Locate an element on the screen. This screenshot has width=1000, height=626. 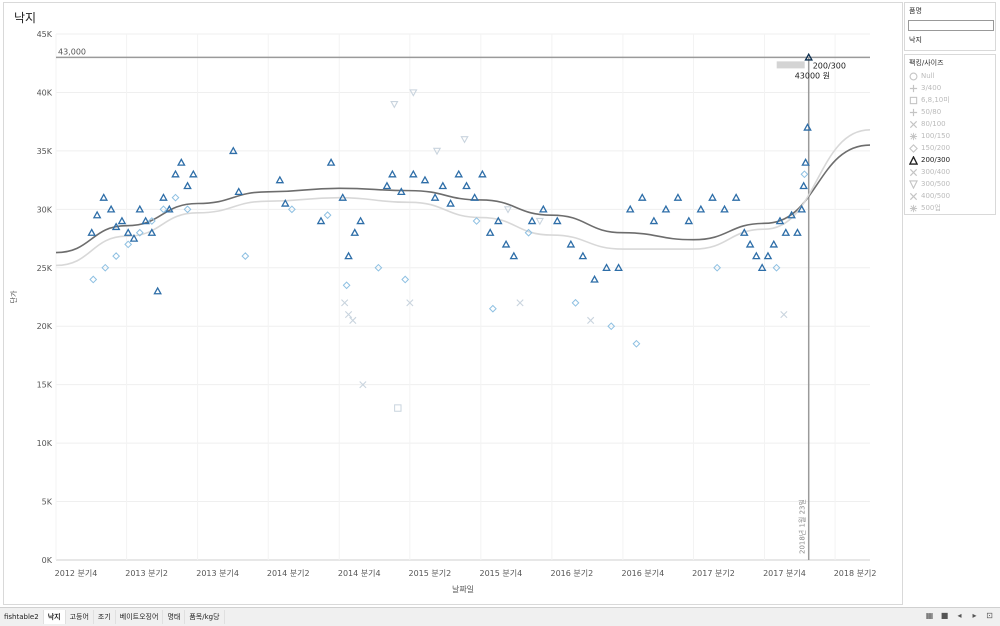
x-tick-label: 2015 분기2 is located at coordinates (429, 573).